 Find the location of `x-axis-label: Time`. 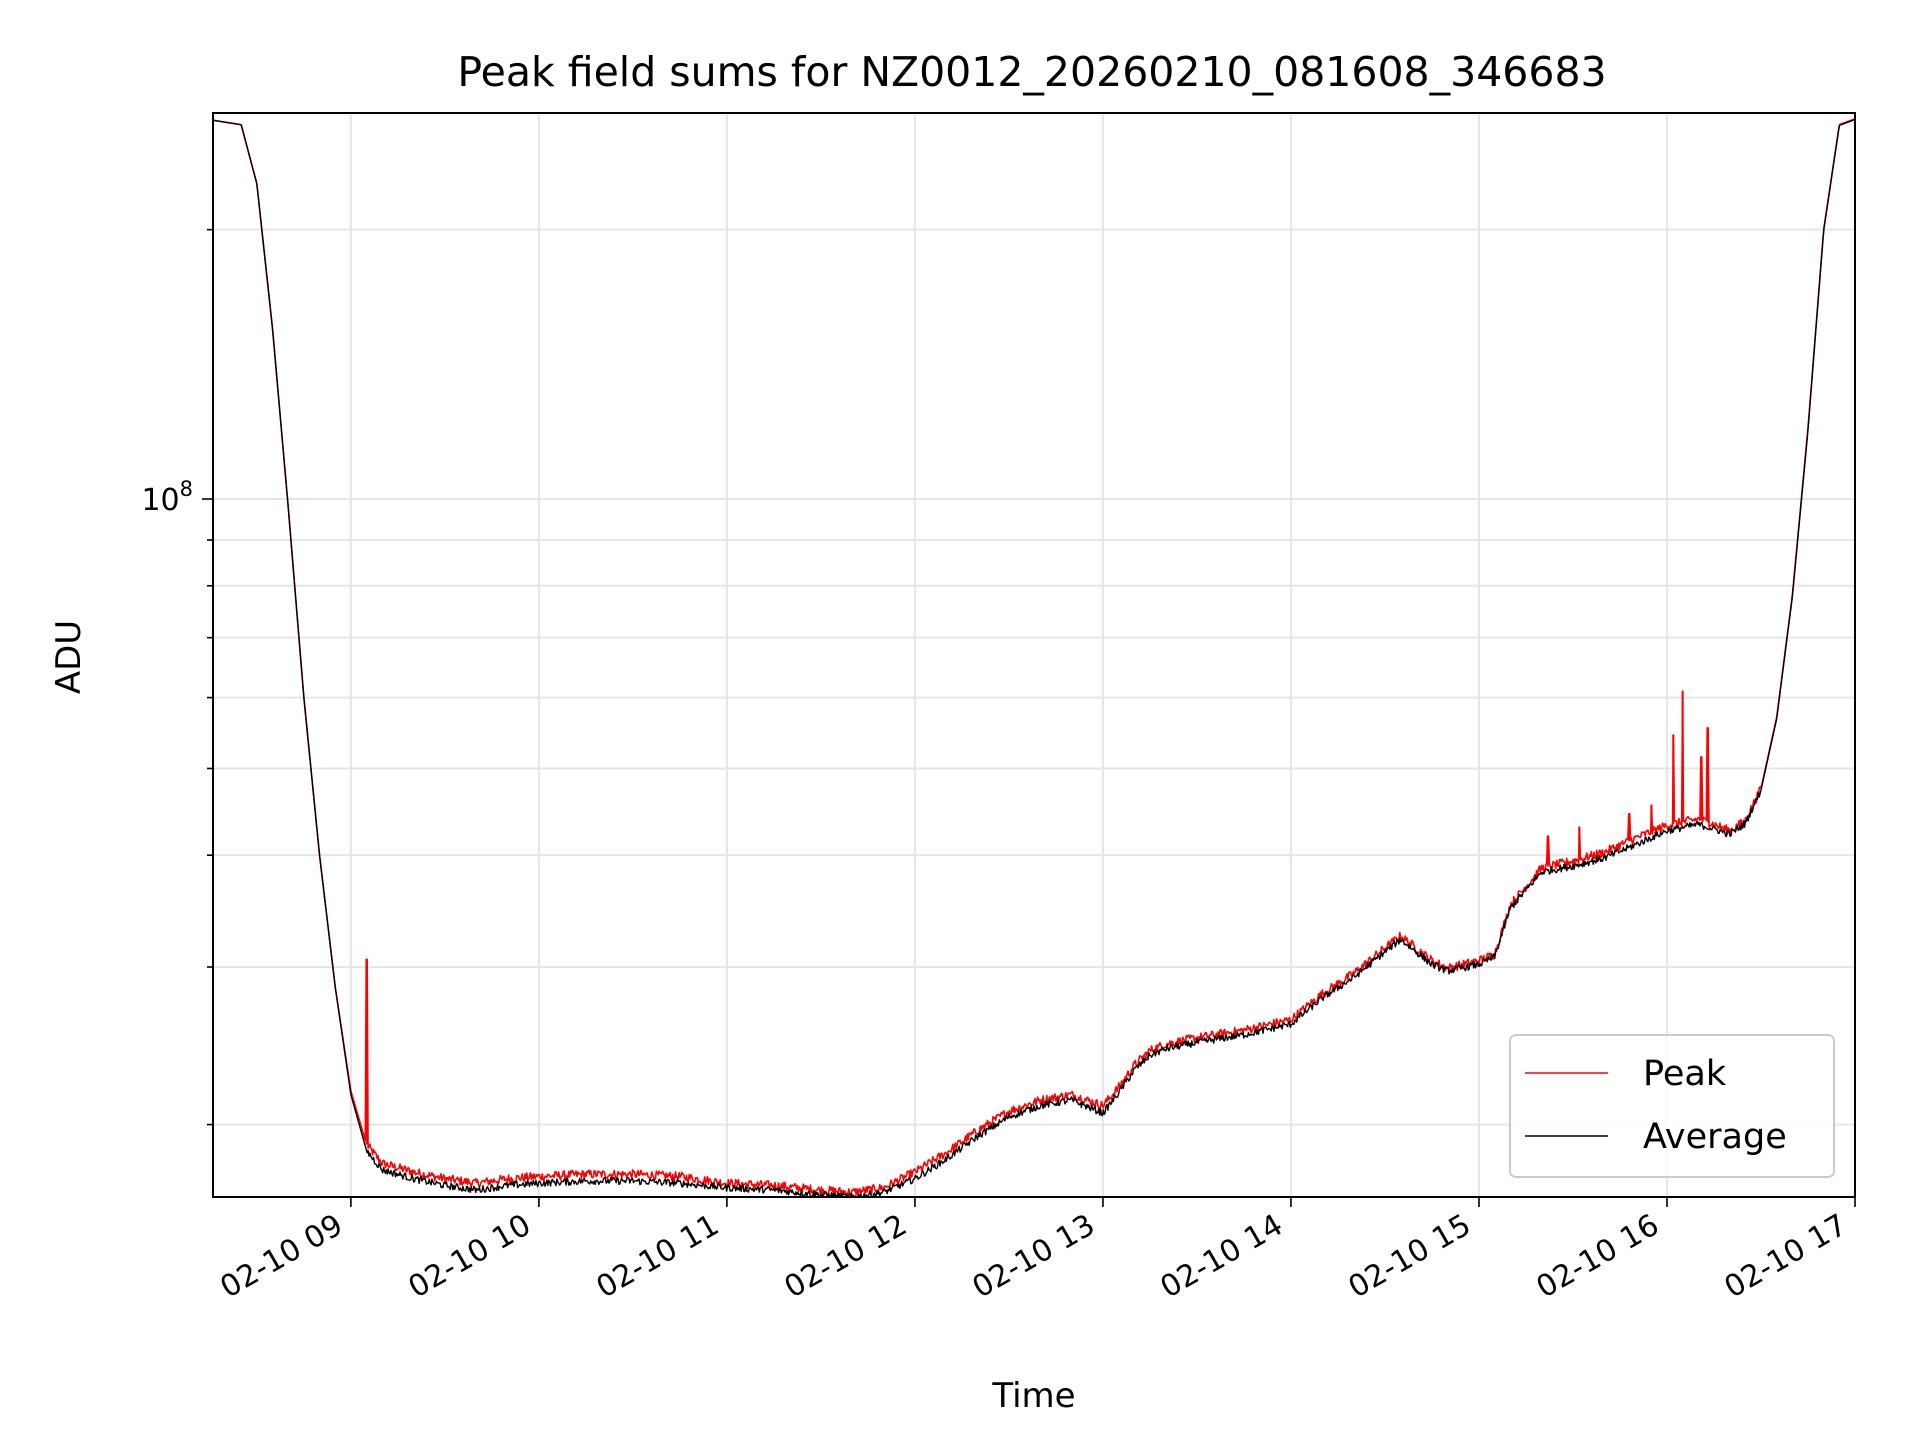

x-axis-label: Time is located at coordinates (1033, 1396).